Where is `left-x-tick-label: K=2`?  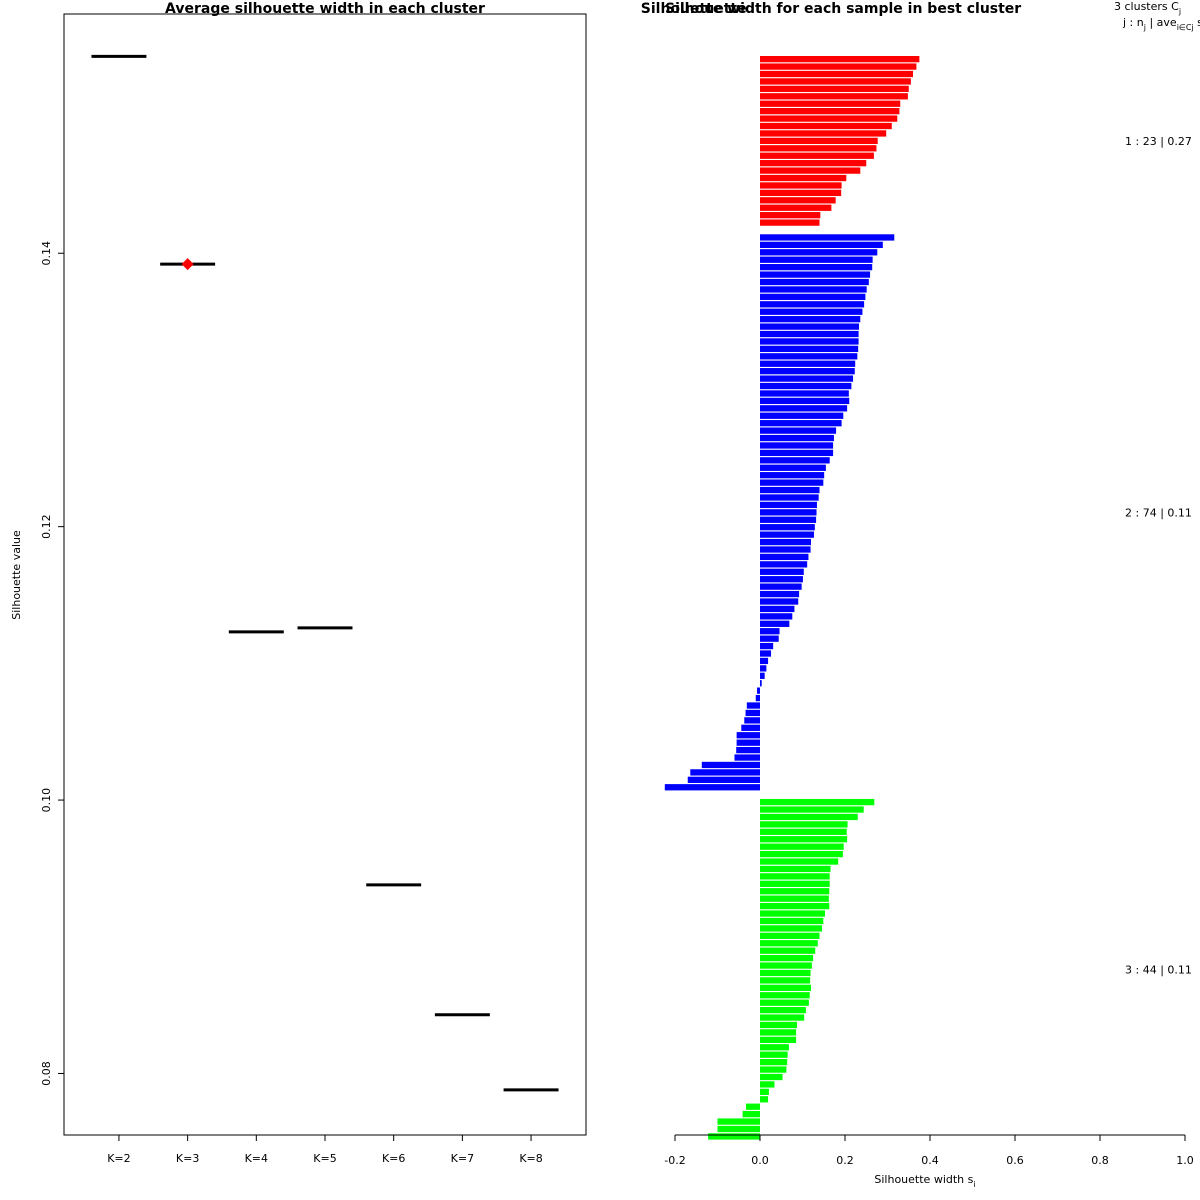 left-x-tick-label: K=2 is located at coordinates (118, 1158).